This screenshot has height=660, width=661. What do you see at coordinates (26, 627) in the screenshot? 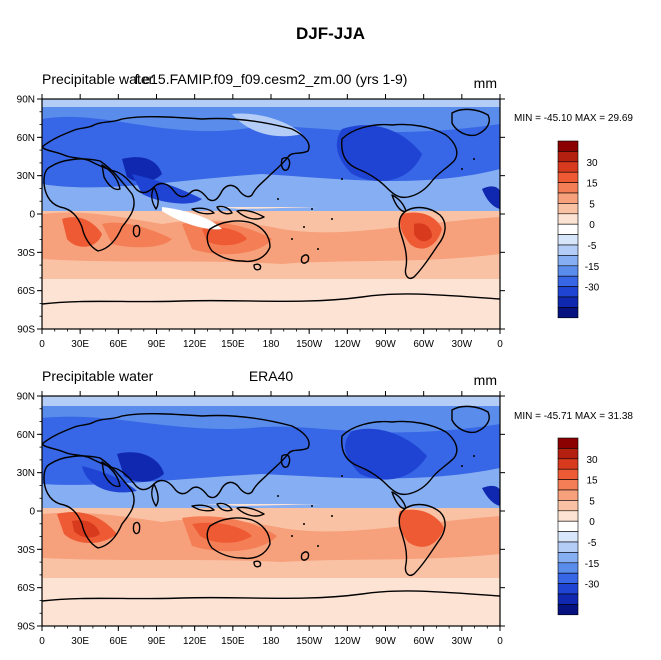
I see `lat-tick-label: 90S` at bounding box center [26, 627].